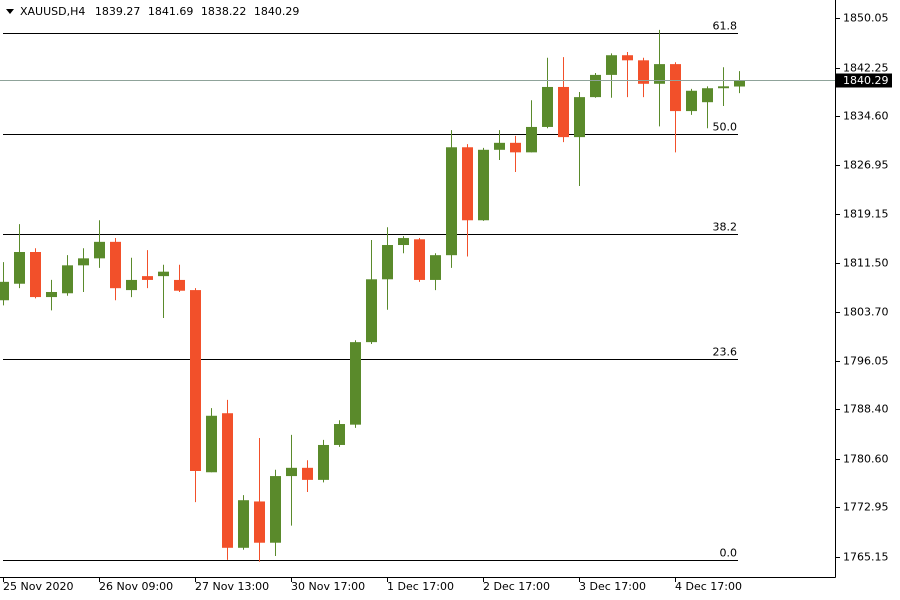 This screenshot has height=600, width=900. I want to click on fib-label: 61.8, so click(725, 26).